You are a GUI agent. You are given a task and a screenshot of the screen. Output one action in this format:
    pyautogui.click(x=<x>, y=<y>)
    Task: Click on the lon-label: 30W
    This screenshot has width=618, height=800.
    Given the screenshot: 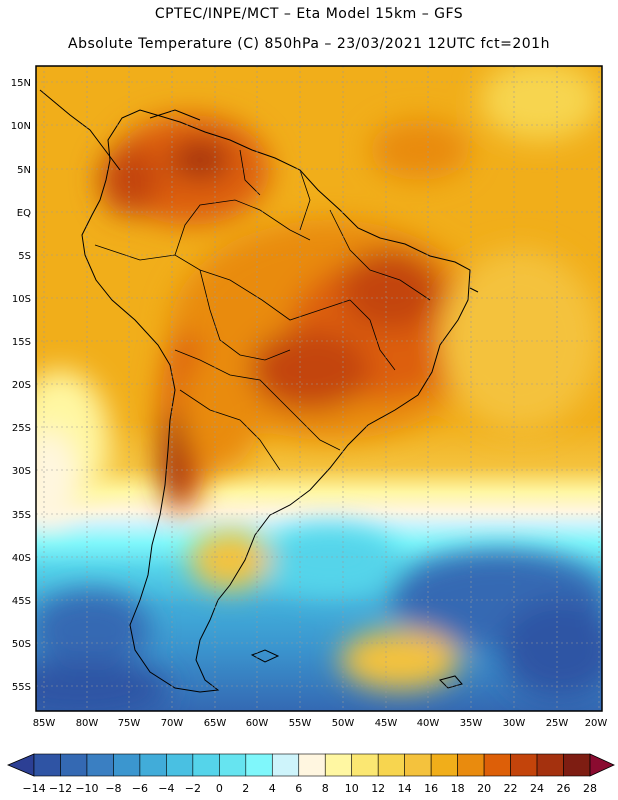 What is the action you would take?
    pyautogui.click(x=514, y=723)
    